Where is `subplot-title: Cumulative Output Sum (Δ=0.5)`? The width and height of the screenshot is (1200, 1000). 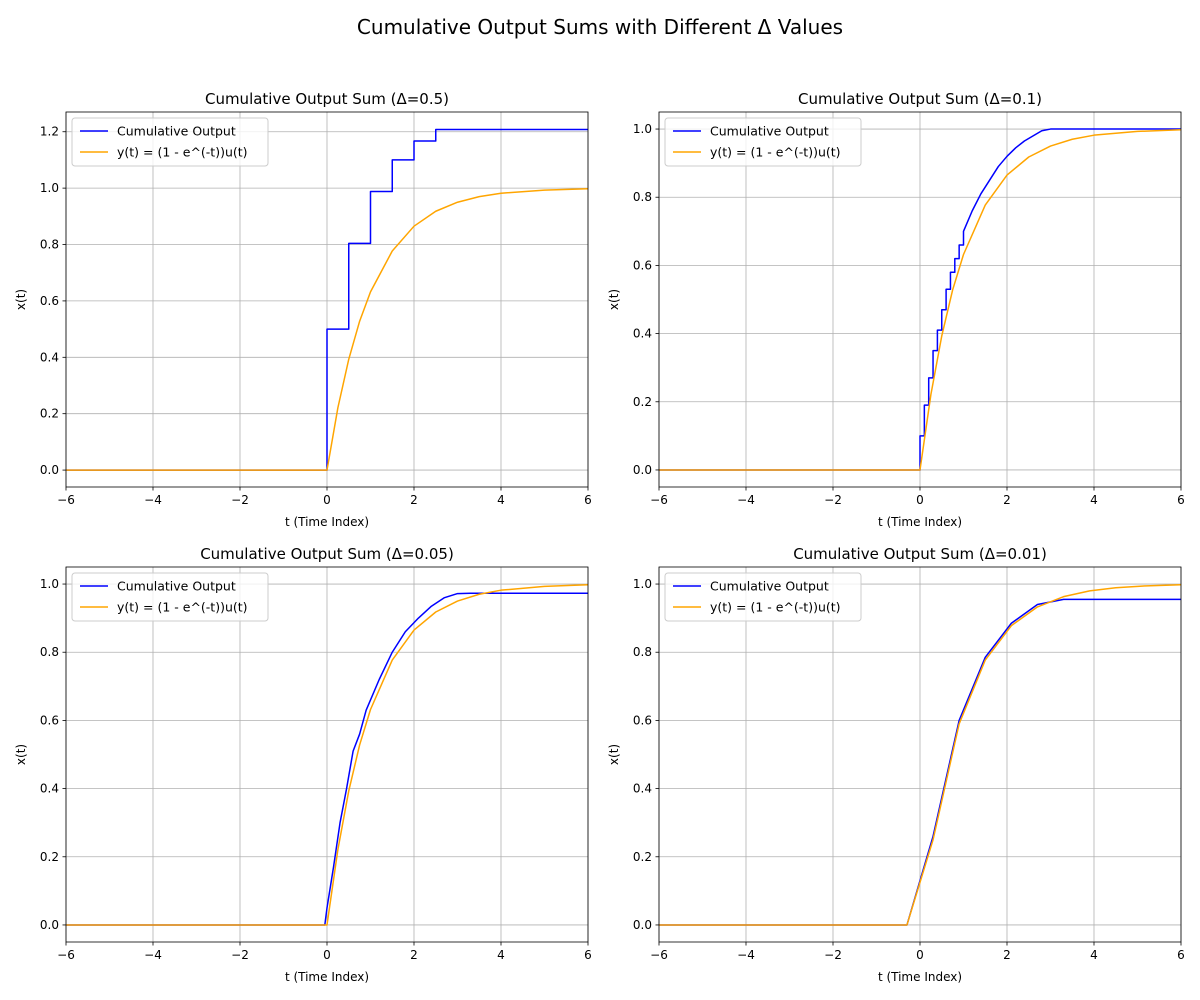
subplot-title: Cumulative Output Sum (Δ=0.5) is located at coordinates (327, 99).